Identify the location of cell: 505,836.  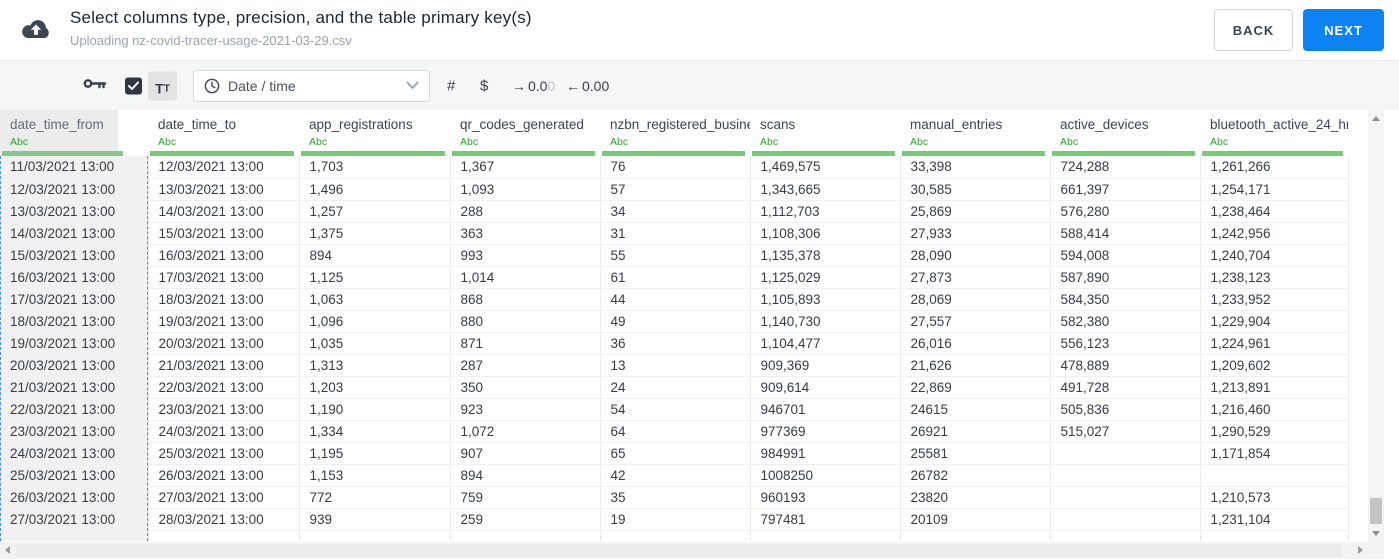
(1125, 409).